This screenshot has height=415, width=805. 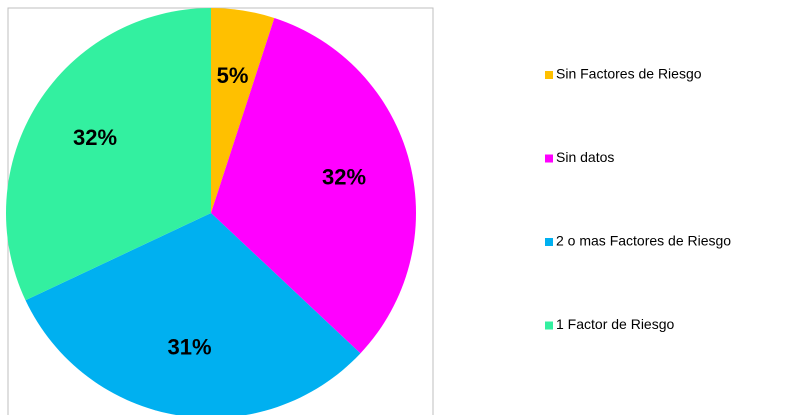 I want to click on legend-label: 2 o mas Factores de Riesgo, so click(x=643, y=241).